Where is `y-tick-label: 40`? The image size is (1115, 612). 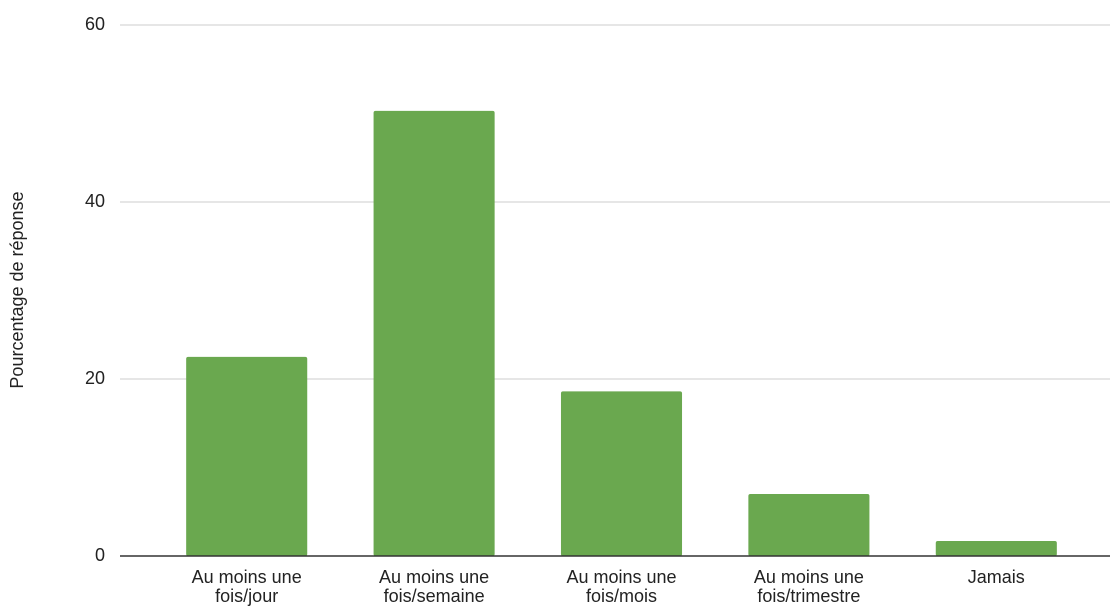
y-tick-label: 40 is located at coordinates (95, 201).